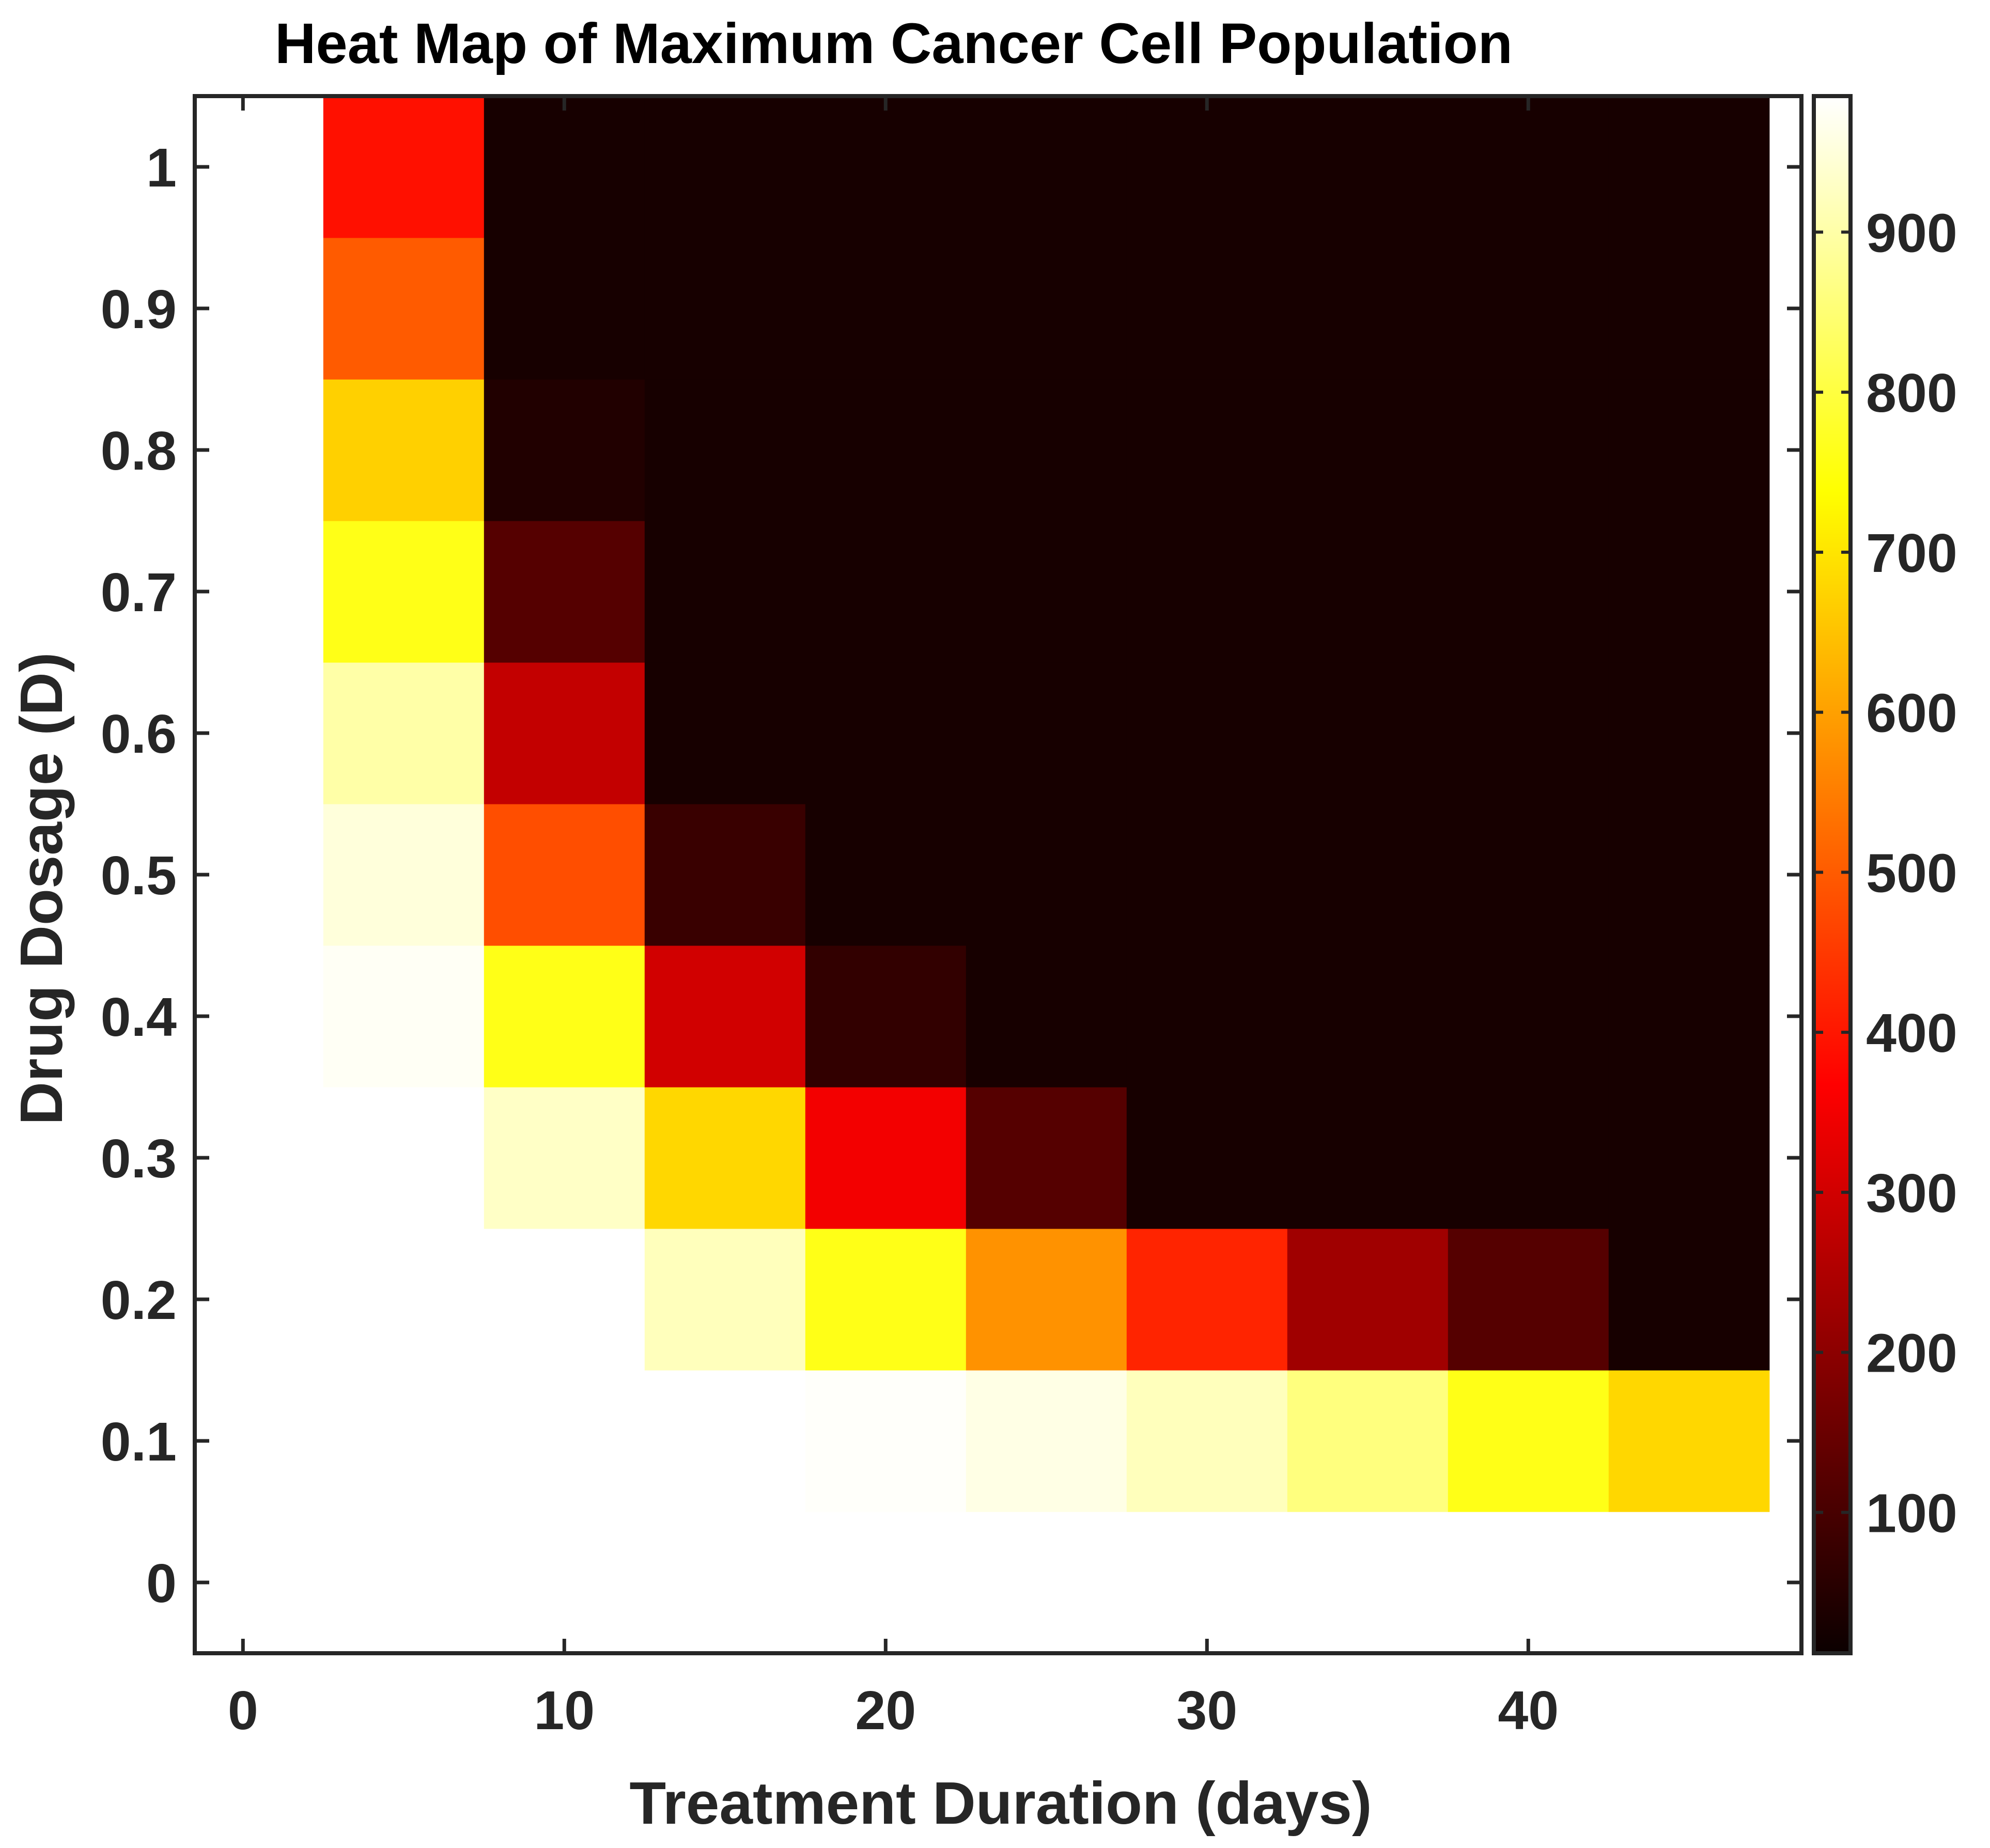  I want to click on y-tick-label: 0.2, so click(139, 1300).